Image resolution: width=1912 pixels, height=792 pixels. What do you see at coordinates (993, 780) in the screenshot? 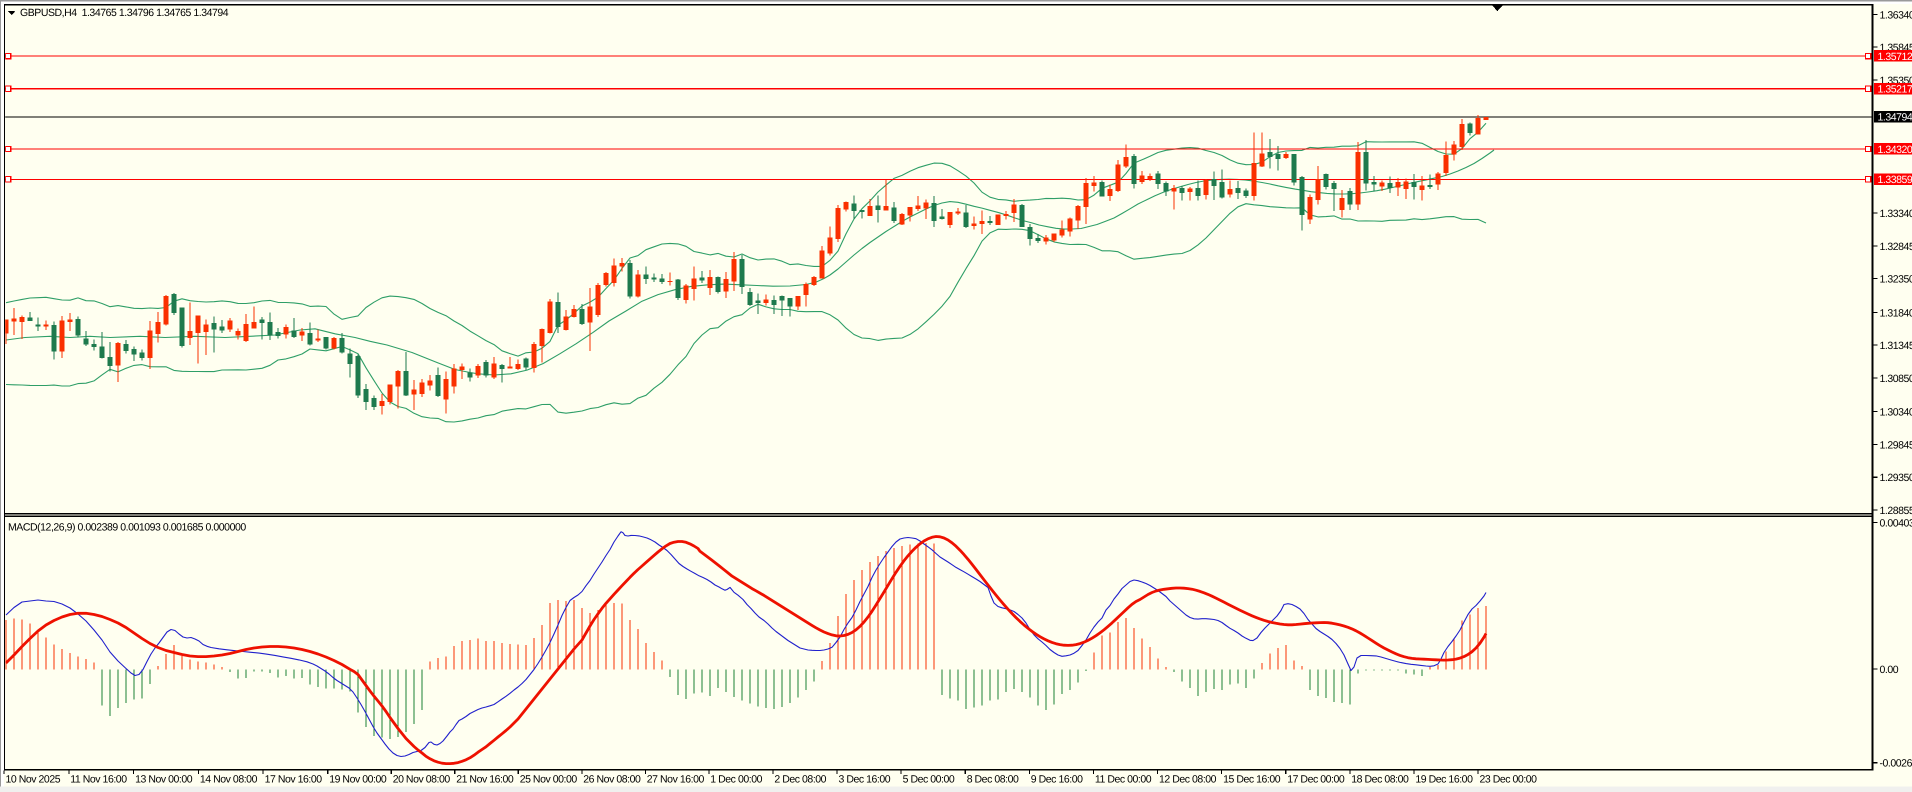
I see `svg-text: 8 Dec 08:00` at bounding box center [993, 780].